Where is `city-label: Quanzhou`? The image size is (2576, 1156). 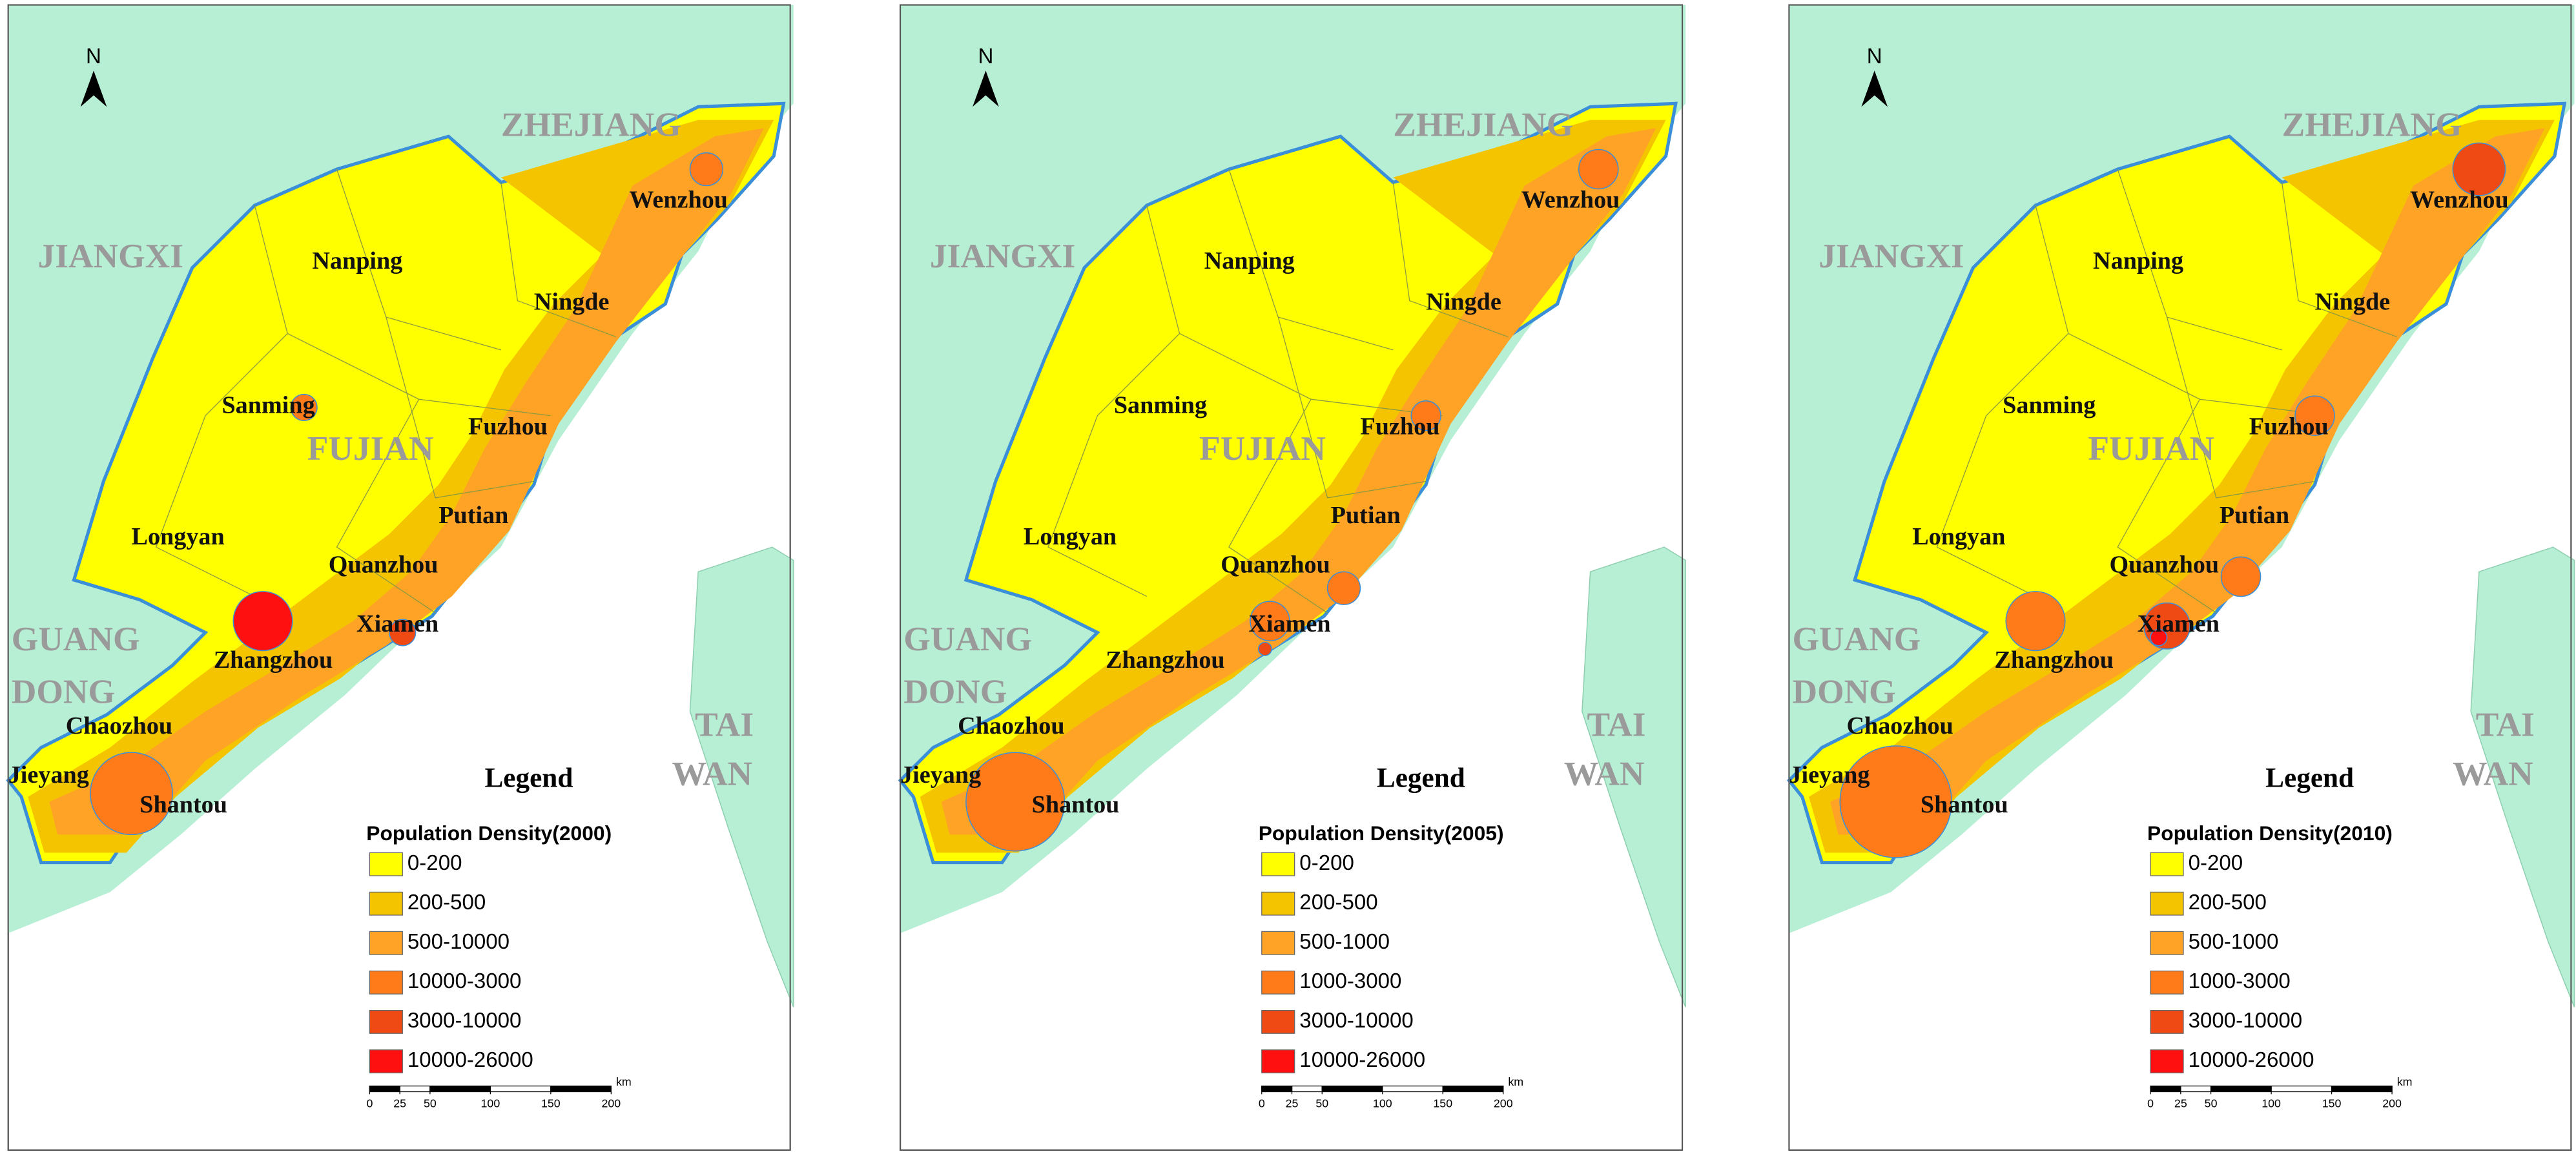 city-label: Quanzhou is located at coordinates (383, 564).